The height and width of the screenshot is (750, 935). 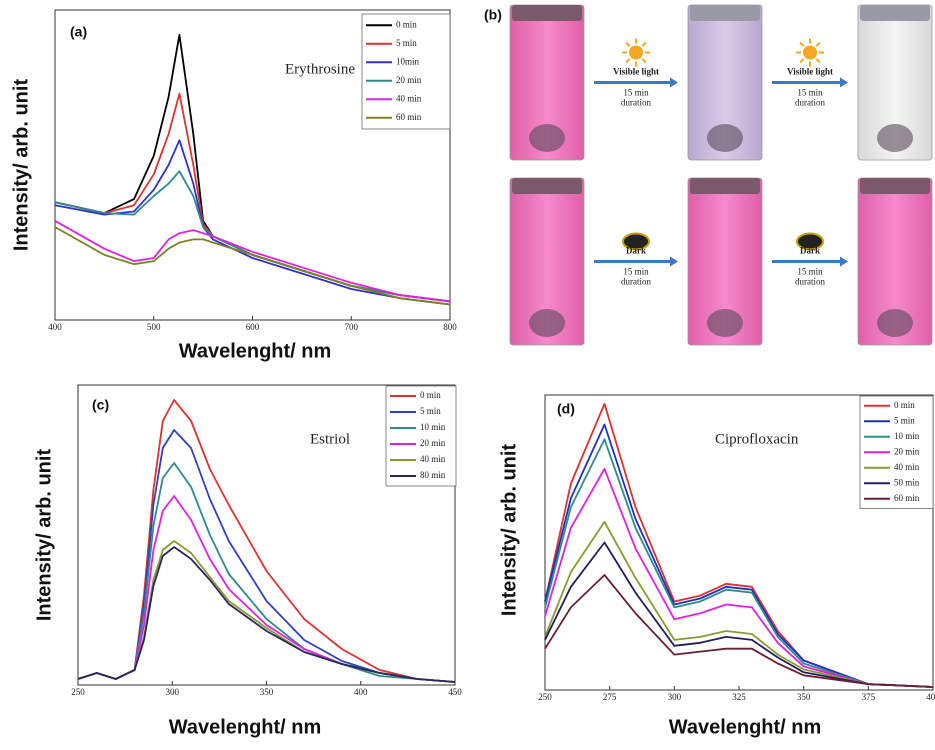 What do you see at coordinates (433, 475) in the screenshot?
I see `legend-label: 80 min` at bounding box center [433, 475].